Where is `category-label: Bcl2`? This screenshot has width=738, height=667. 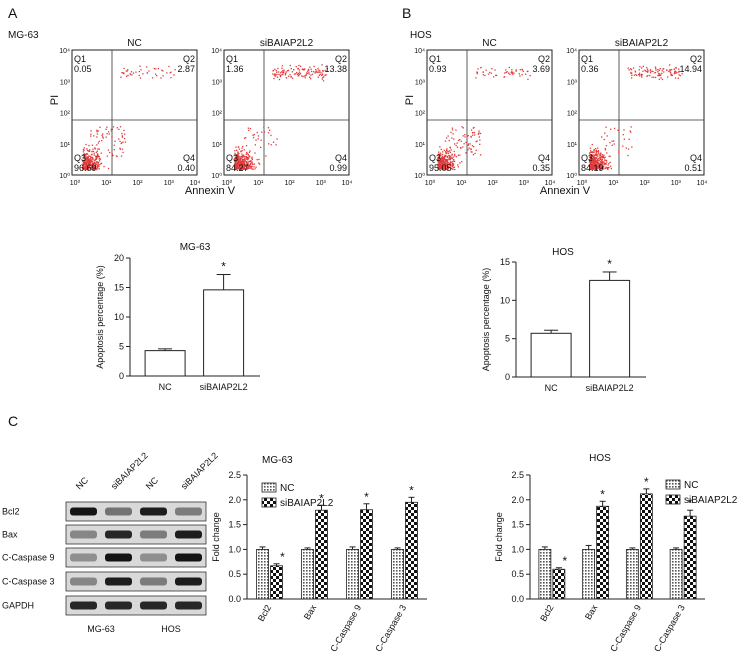
category-label: Bcl2 is located at coordinates (546, 613).